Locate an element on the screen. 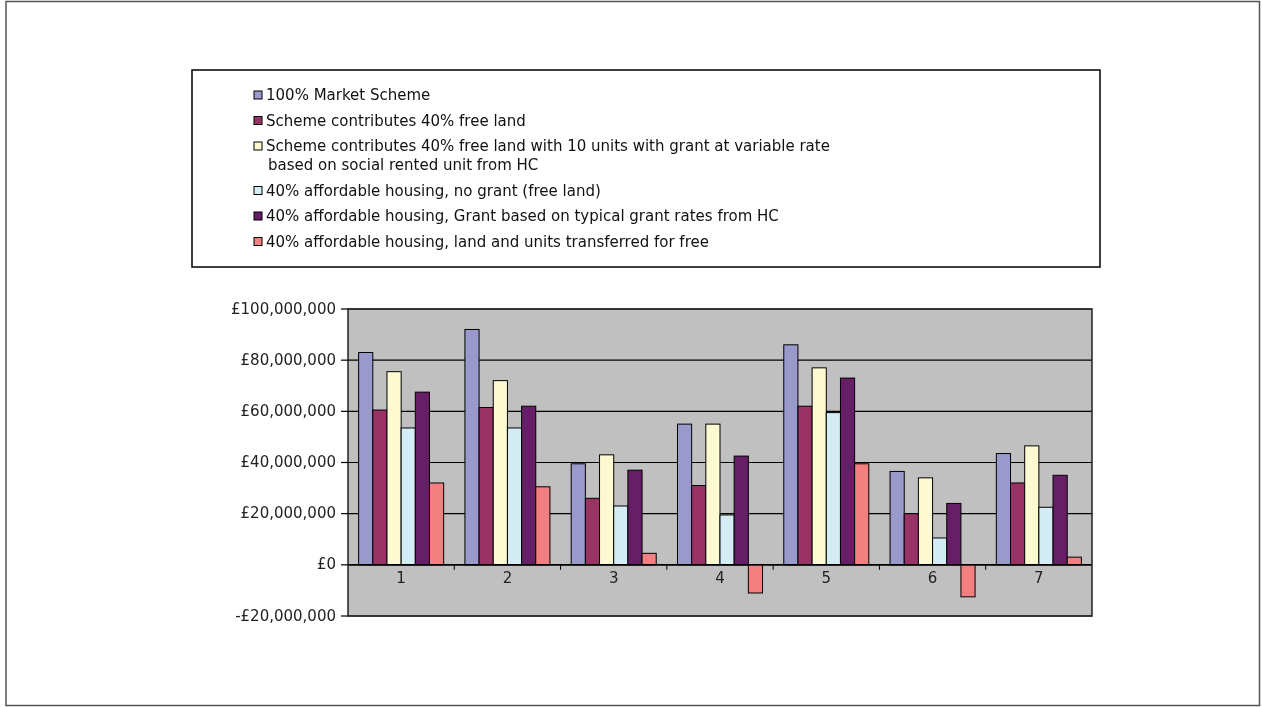 The image size is (1262, 707). y-tick-label: £40,000,000 is located at coordinates (288, 462).